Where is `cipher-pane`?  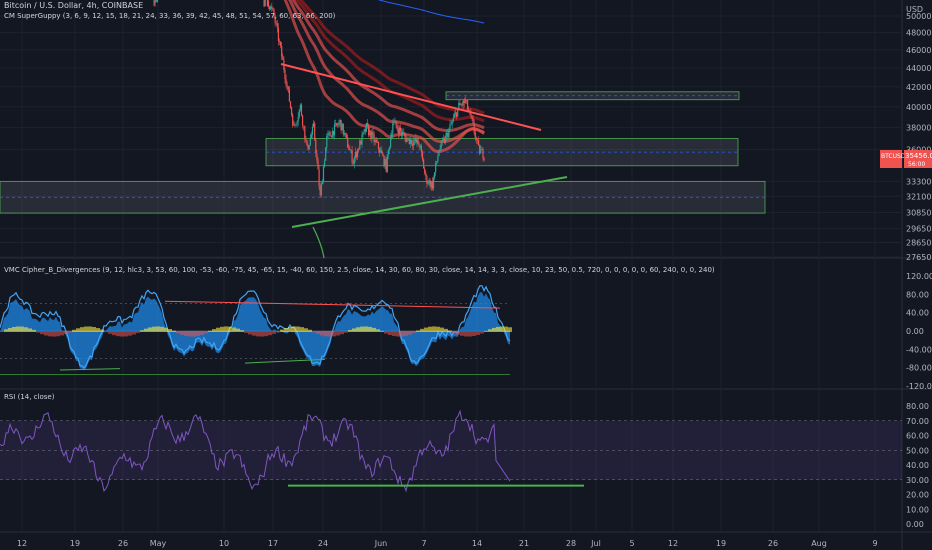 cipher-pane is located at coordinates (256, 330).